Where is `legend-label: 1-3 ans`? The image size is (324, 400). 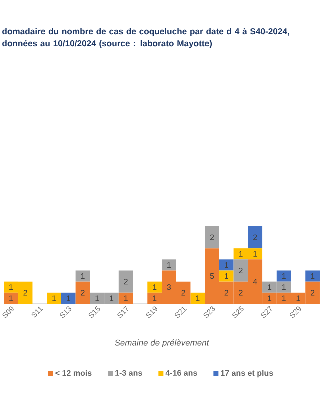 legend-label: 1-3 ans is located at coordinates (129, 373).